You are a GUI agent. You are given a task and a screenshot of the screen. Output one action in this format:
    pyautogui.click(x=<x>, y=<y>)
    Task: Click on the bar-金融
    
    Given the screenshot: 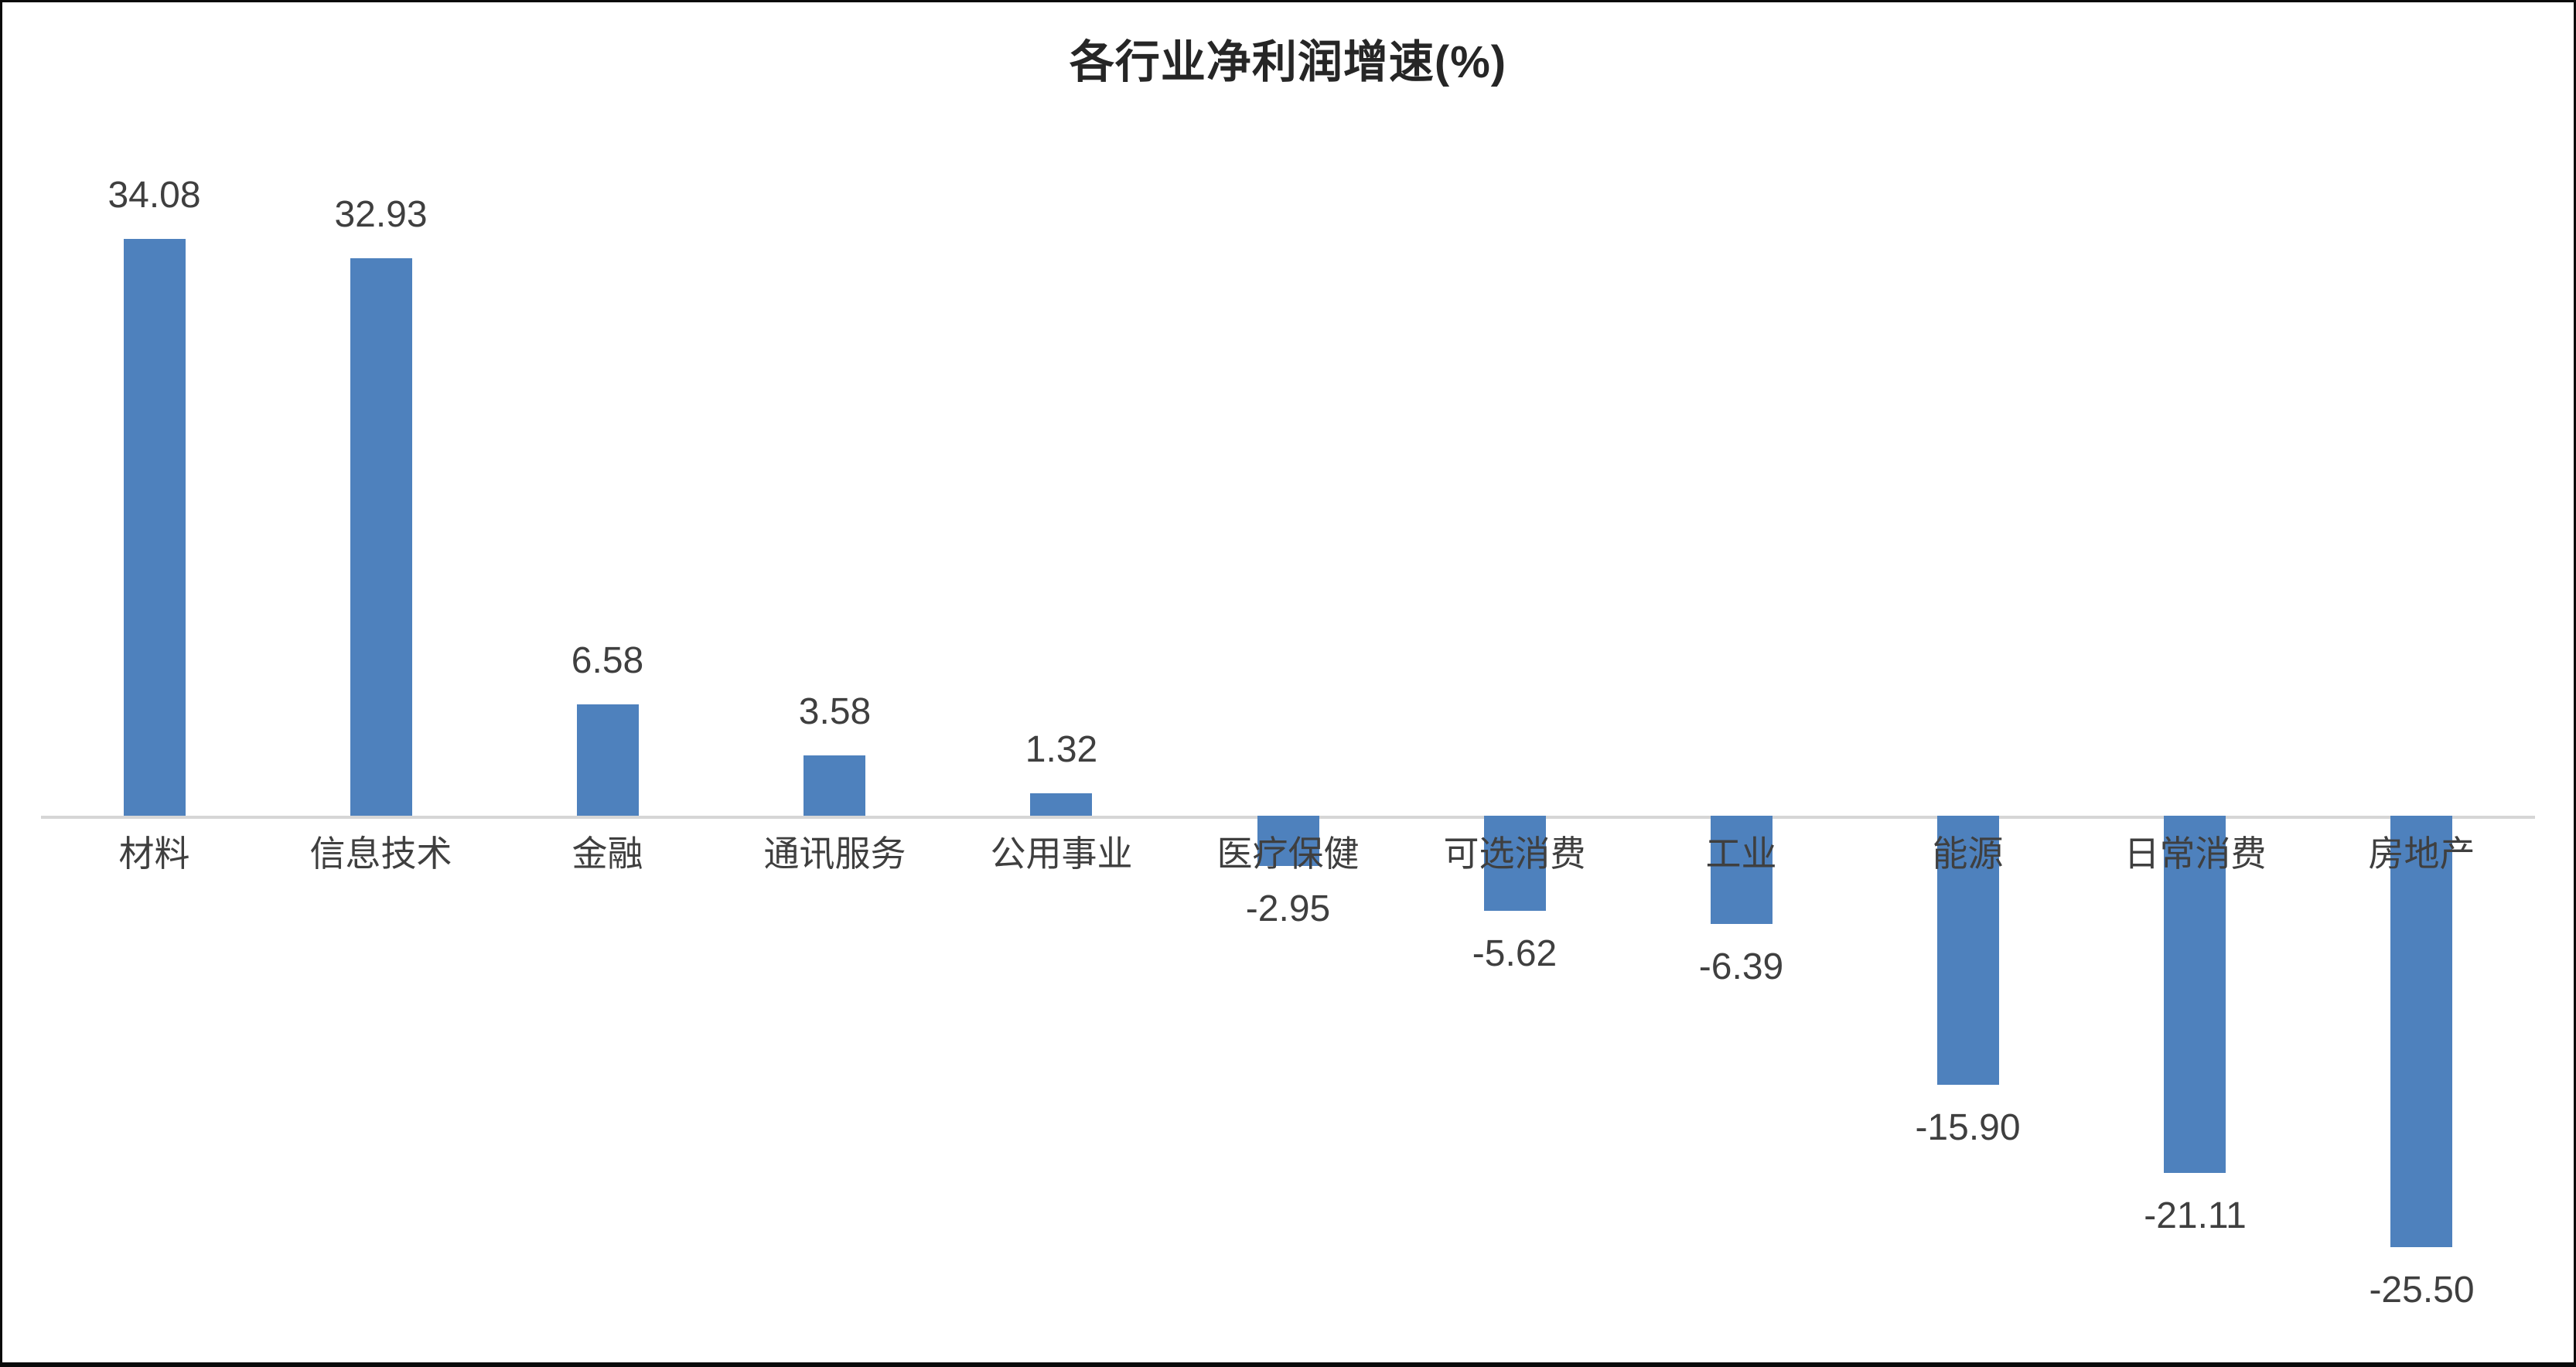 What is the action you would take?
    pyautogui.click(x=608, y=760)
    